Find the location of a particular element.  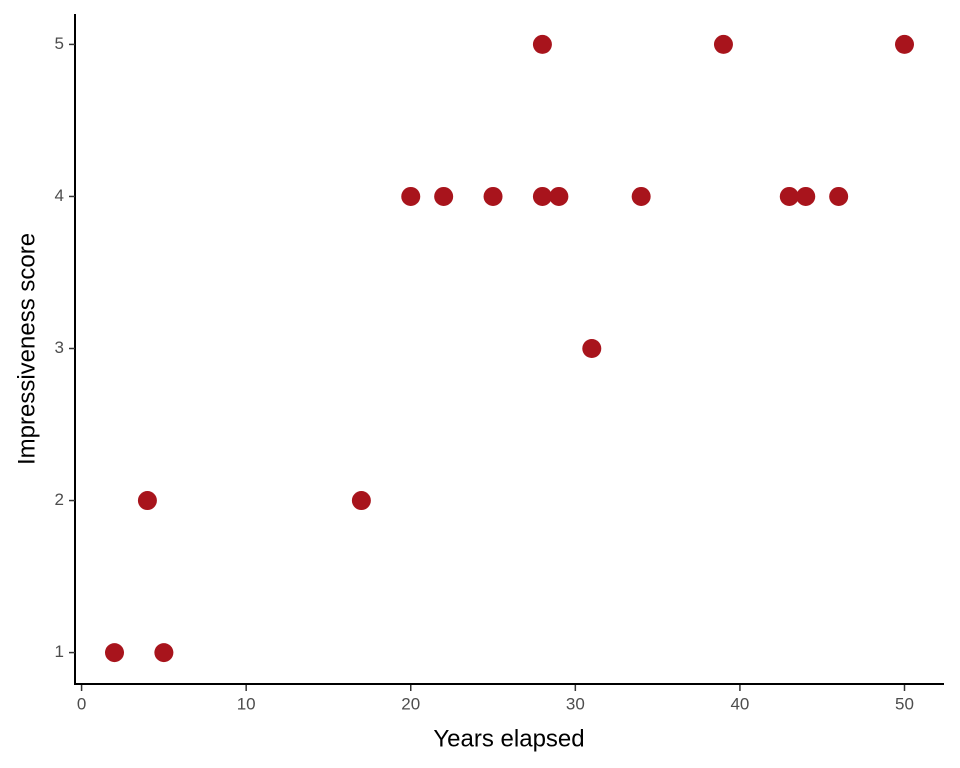

y-axis-title: Impressiveness score is located at coordinates (26, 349).